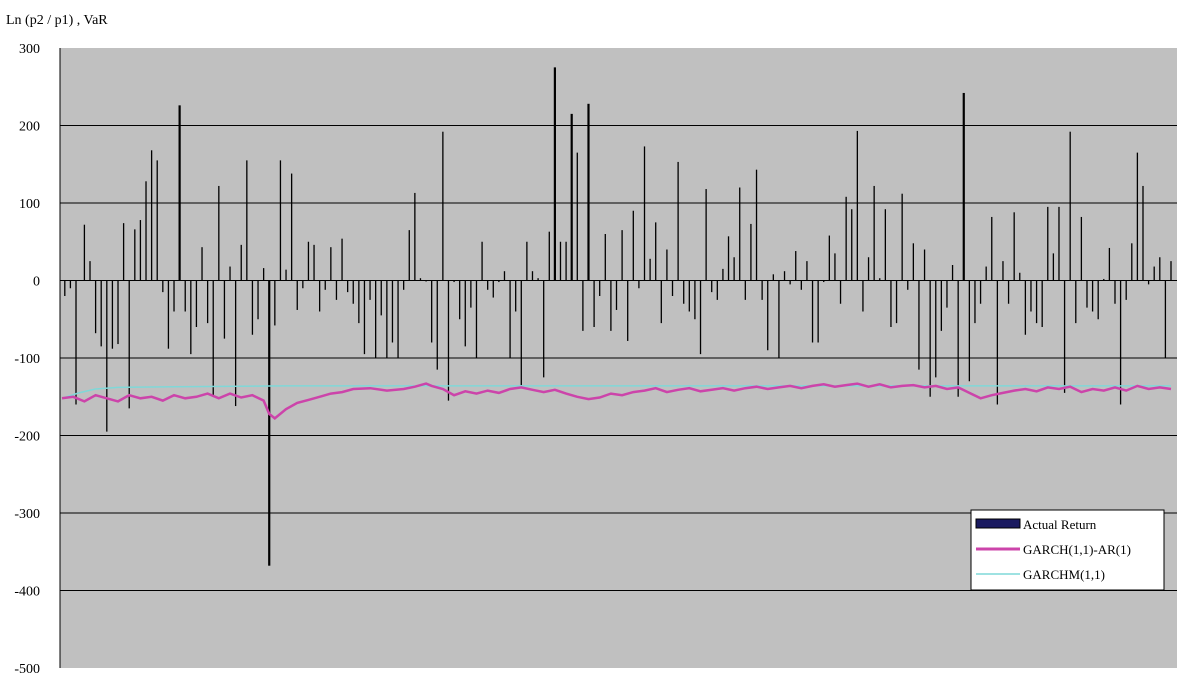 The height and width of the screenshot is (673, 1177). What do you see at coordinates (616, 401) in the screenshot?
I see `garch-ar-line` at bounding box center [616, 401].